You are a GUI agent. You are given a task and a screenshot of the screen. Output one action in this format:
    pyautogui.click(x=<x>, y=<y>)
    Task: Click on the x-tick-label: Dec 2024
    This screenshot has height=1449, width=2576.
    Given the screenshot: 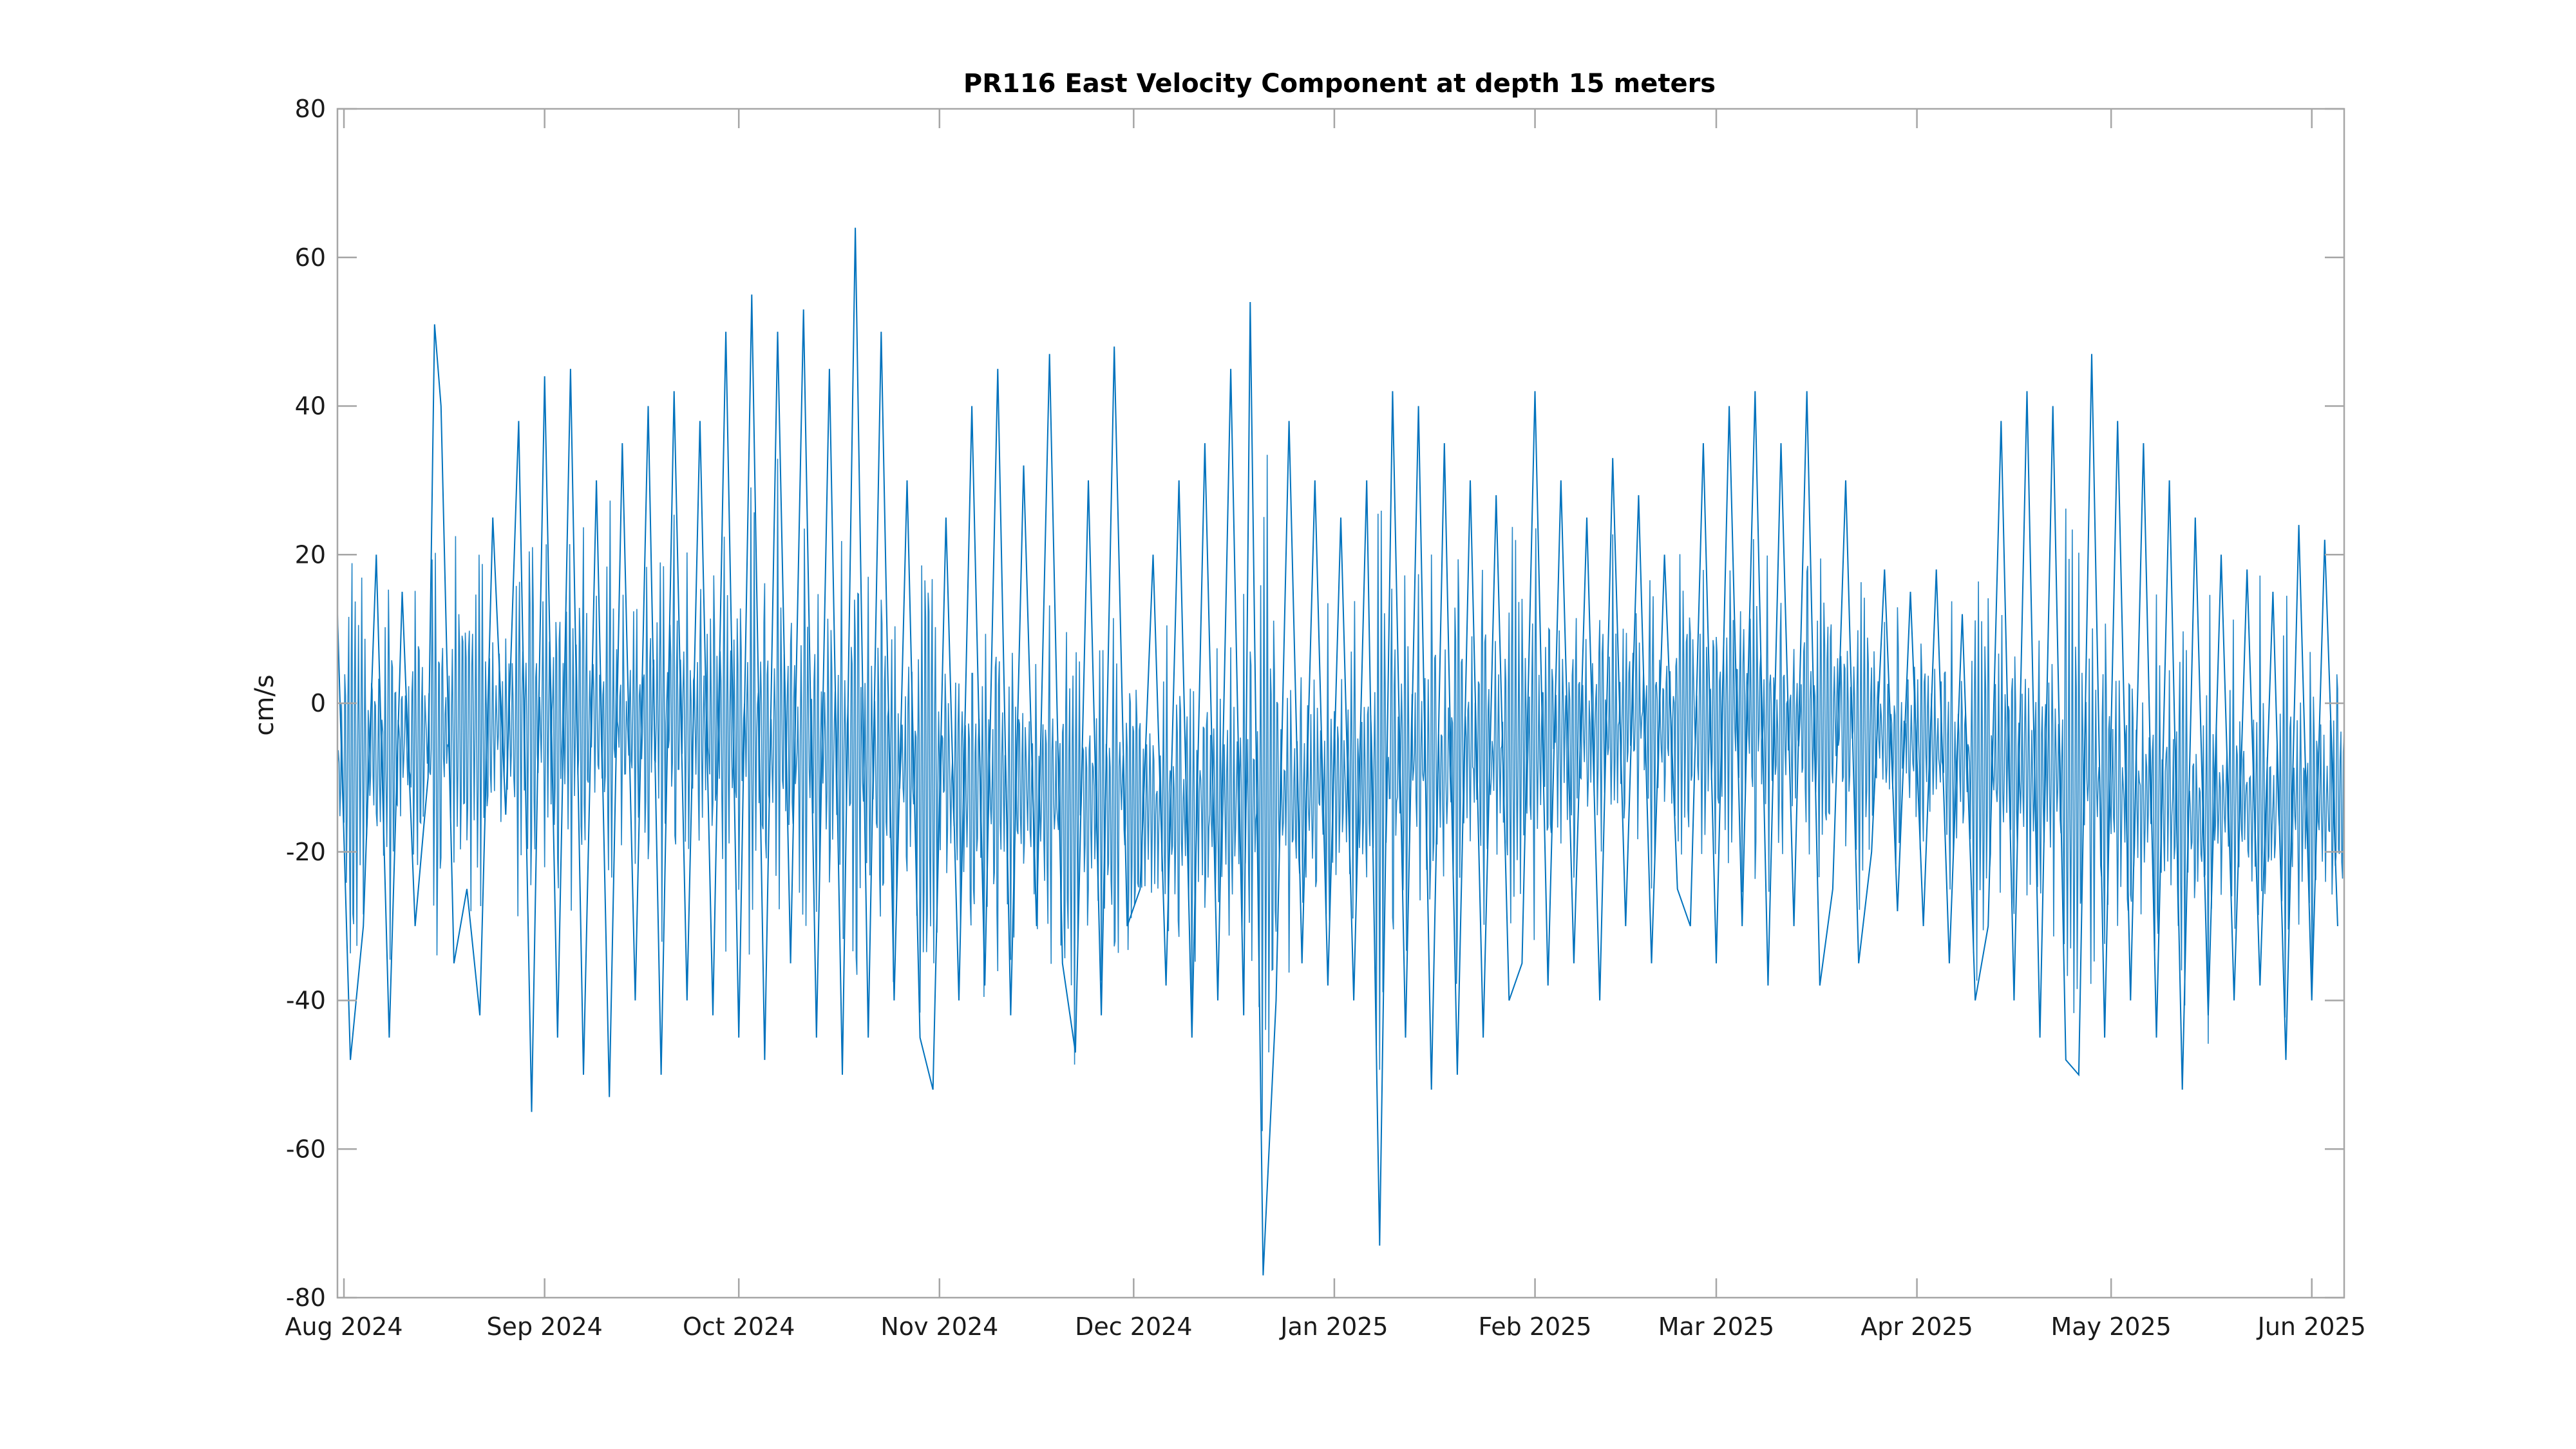 What is the action you would take?
    pyautogui.click(x=1133, y=1326)
    